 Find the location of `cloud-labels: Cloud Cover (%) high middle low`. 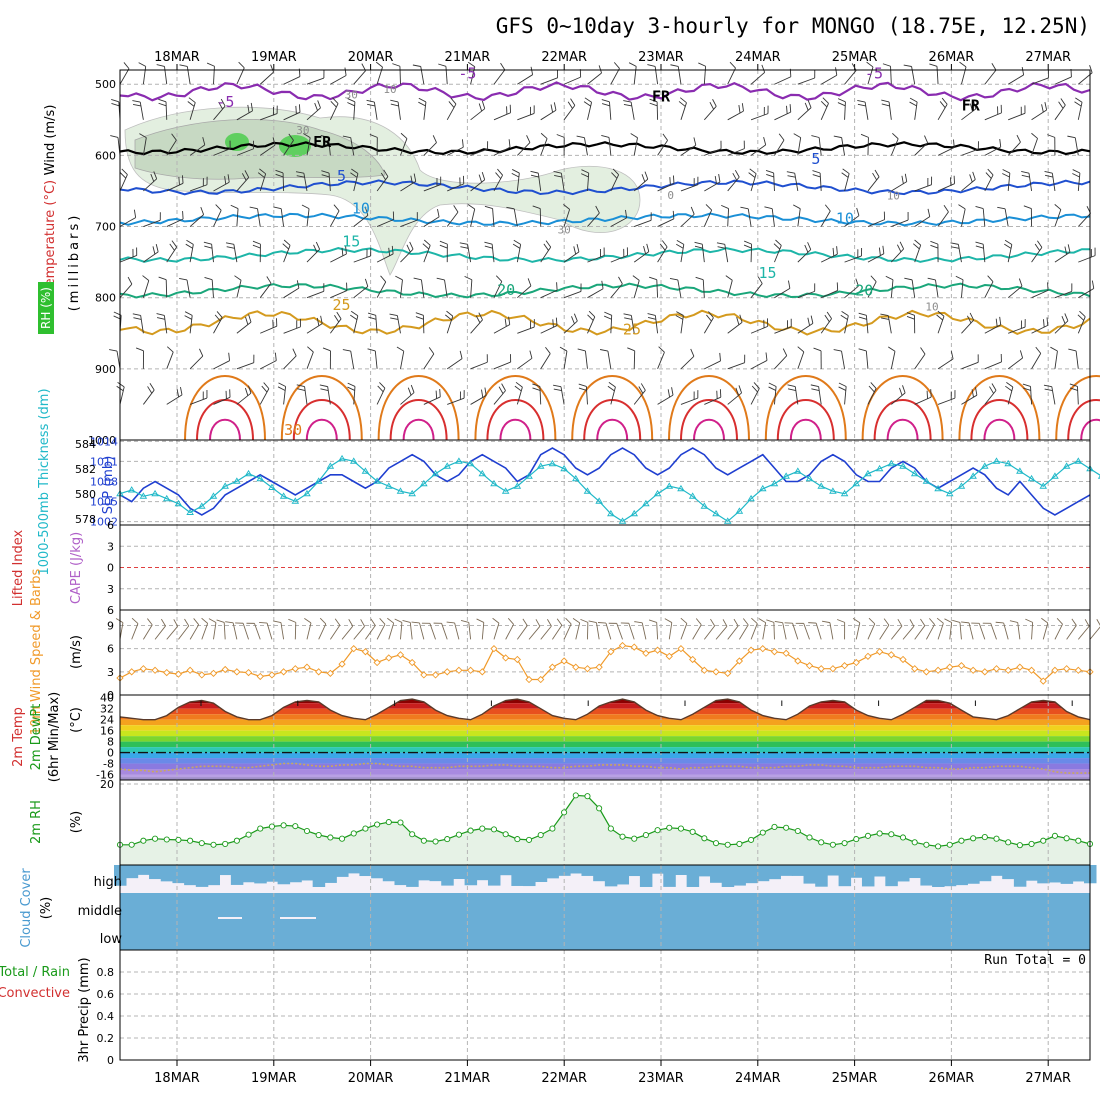

cloud-labels: Cloud Cover (%) high middle low is located at coordinates (70, 908).